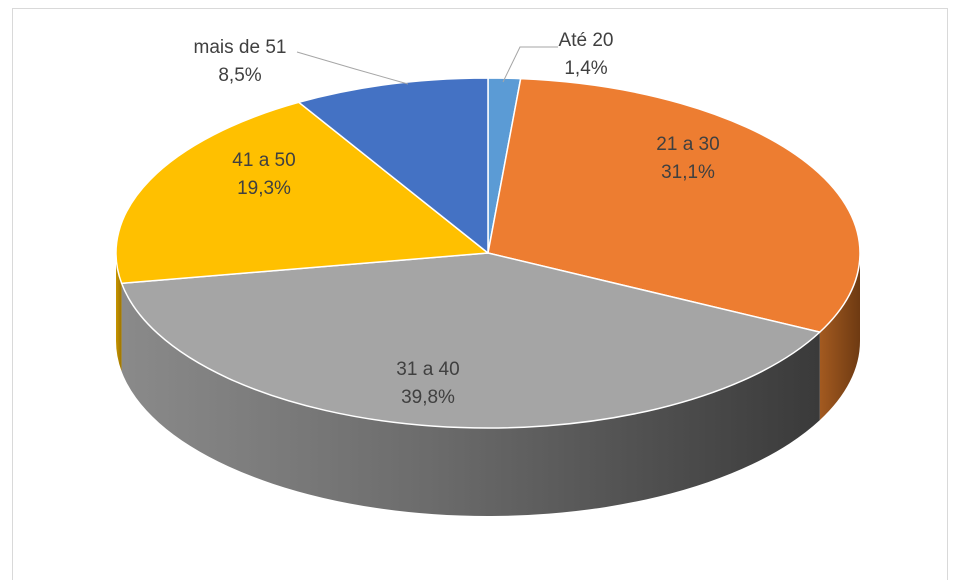 This screenshot has width=955, height=582. Describe the element at coordinates (239, 75) in the screenshot. I see `slice-percent-4: 8,5%` at that location.